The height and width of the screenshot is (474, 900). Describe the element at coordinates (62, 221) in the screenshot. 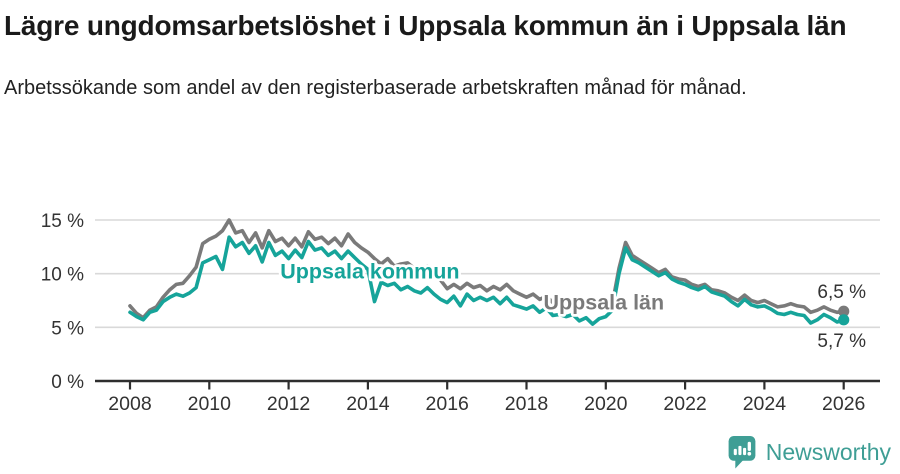

I see `y-tick-label: 15 %` at that location.